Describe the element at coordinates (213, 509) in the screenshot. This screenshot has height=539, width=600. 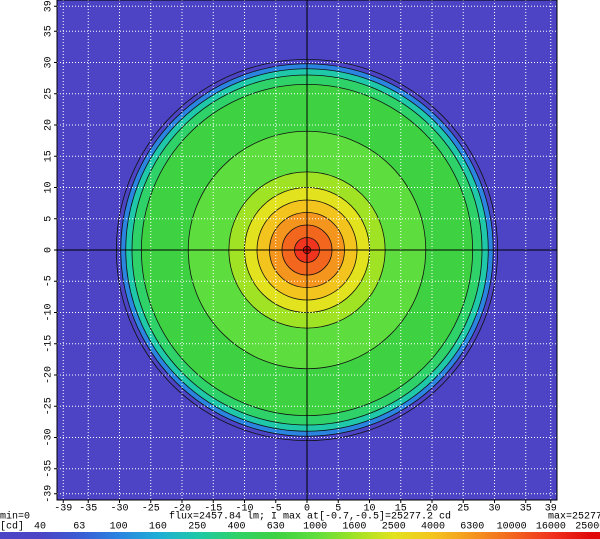
I see `x-tick-label: -15` at that location.